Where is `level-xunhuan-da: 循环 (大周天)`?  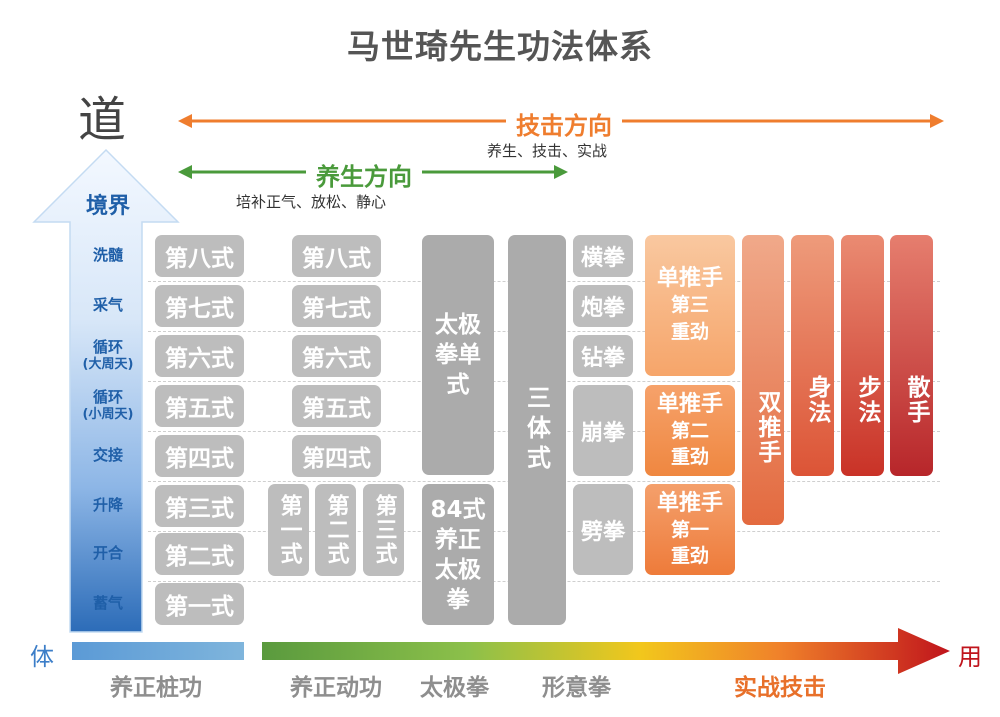
level-xunhuan-da: 循环 (大周天) is located at coordinates (108, 355).